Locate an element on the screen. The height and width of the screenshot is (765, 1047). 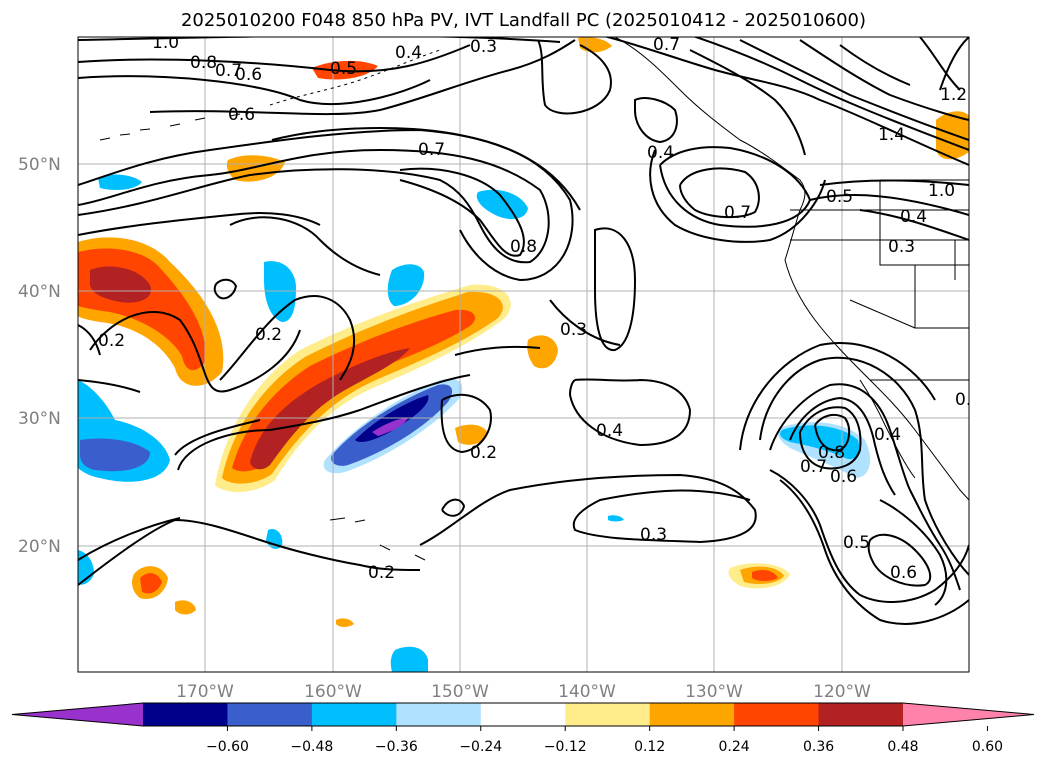
lon-tick-label: 160°W is located at coordinates (333, 692).